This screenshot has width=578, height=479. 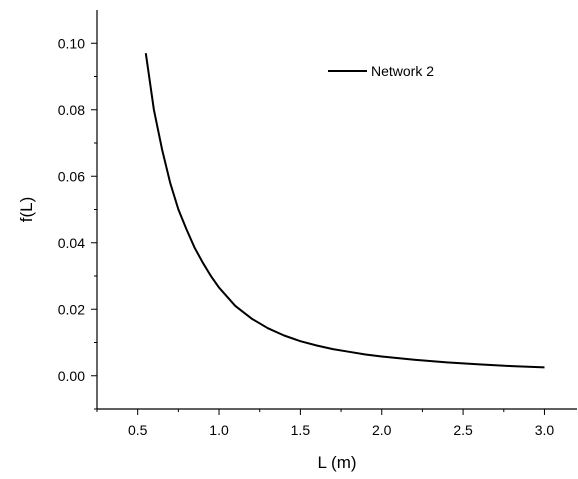 I want to click on x-axis-title: L (m), so click(x=336, y=462).